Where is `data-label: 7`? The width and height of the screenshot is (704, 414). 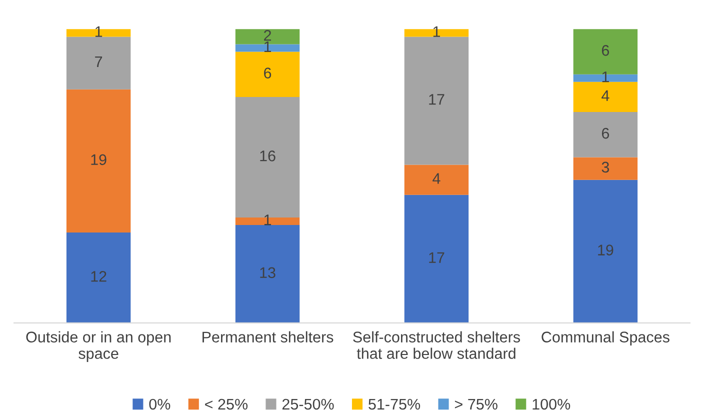
data-label: 7 is located at coordinates (98, 62).